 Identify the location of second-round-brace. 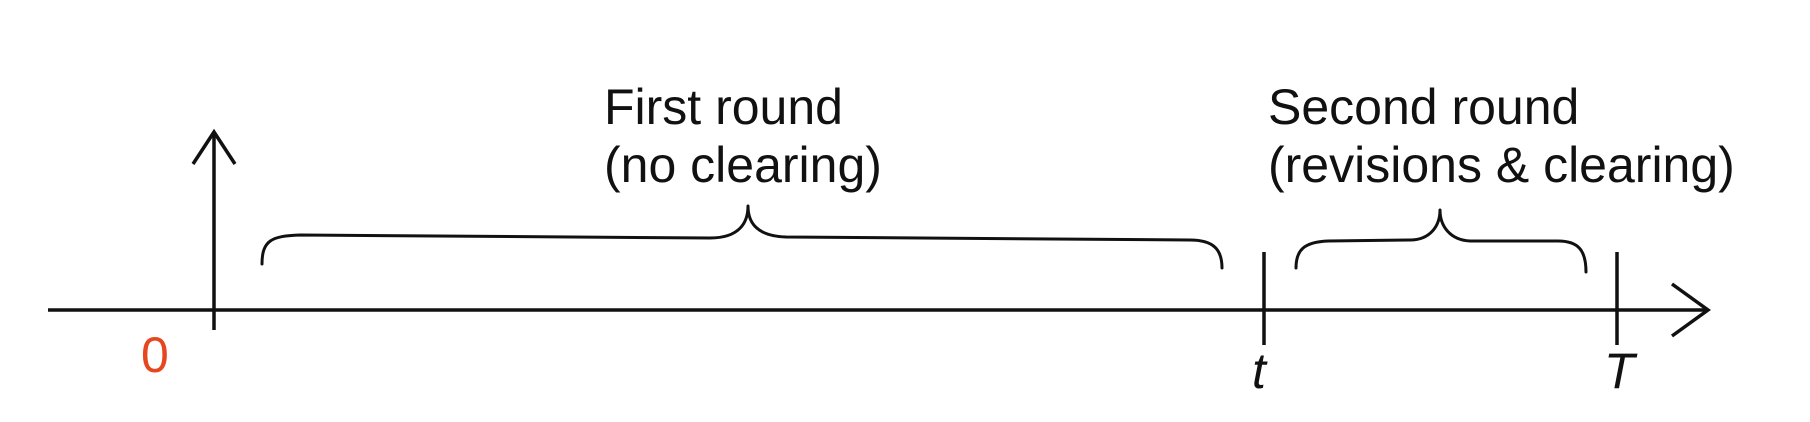
(1441, 241).